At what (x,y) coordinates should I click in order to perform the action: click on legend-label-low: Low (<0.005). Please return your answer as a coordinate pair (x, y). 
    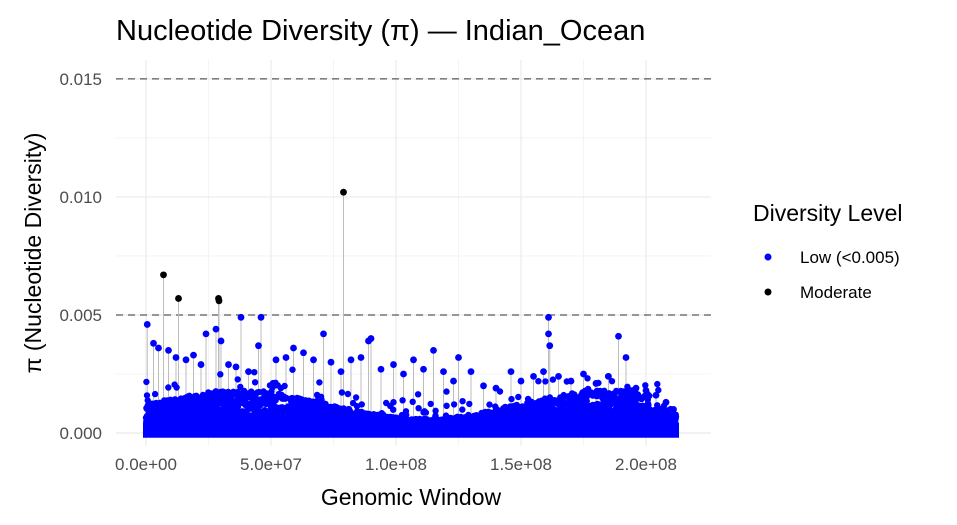
    Looking at the image, I should click on (850, 257).